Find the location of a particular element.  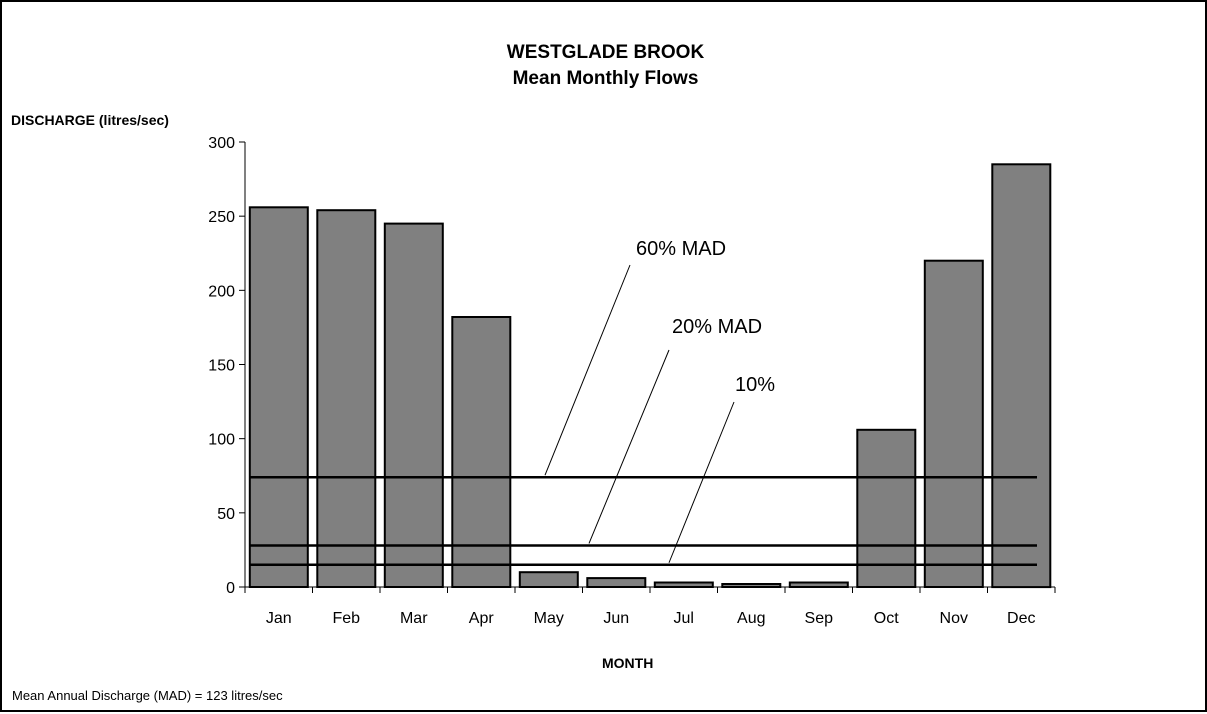

bar-dec is located at coordinates (1021, 376).